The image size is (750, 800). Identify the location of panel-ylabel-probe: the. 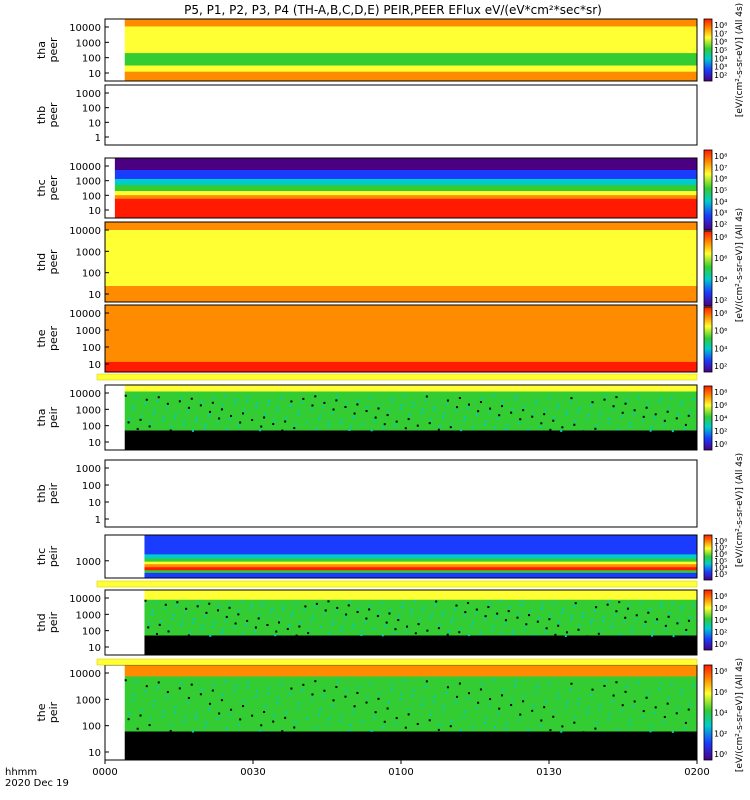
(41, 712).